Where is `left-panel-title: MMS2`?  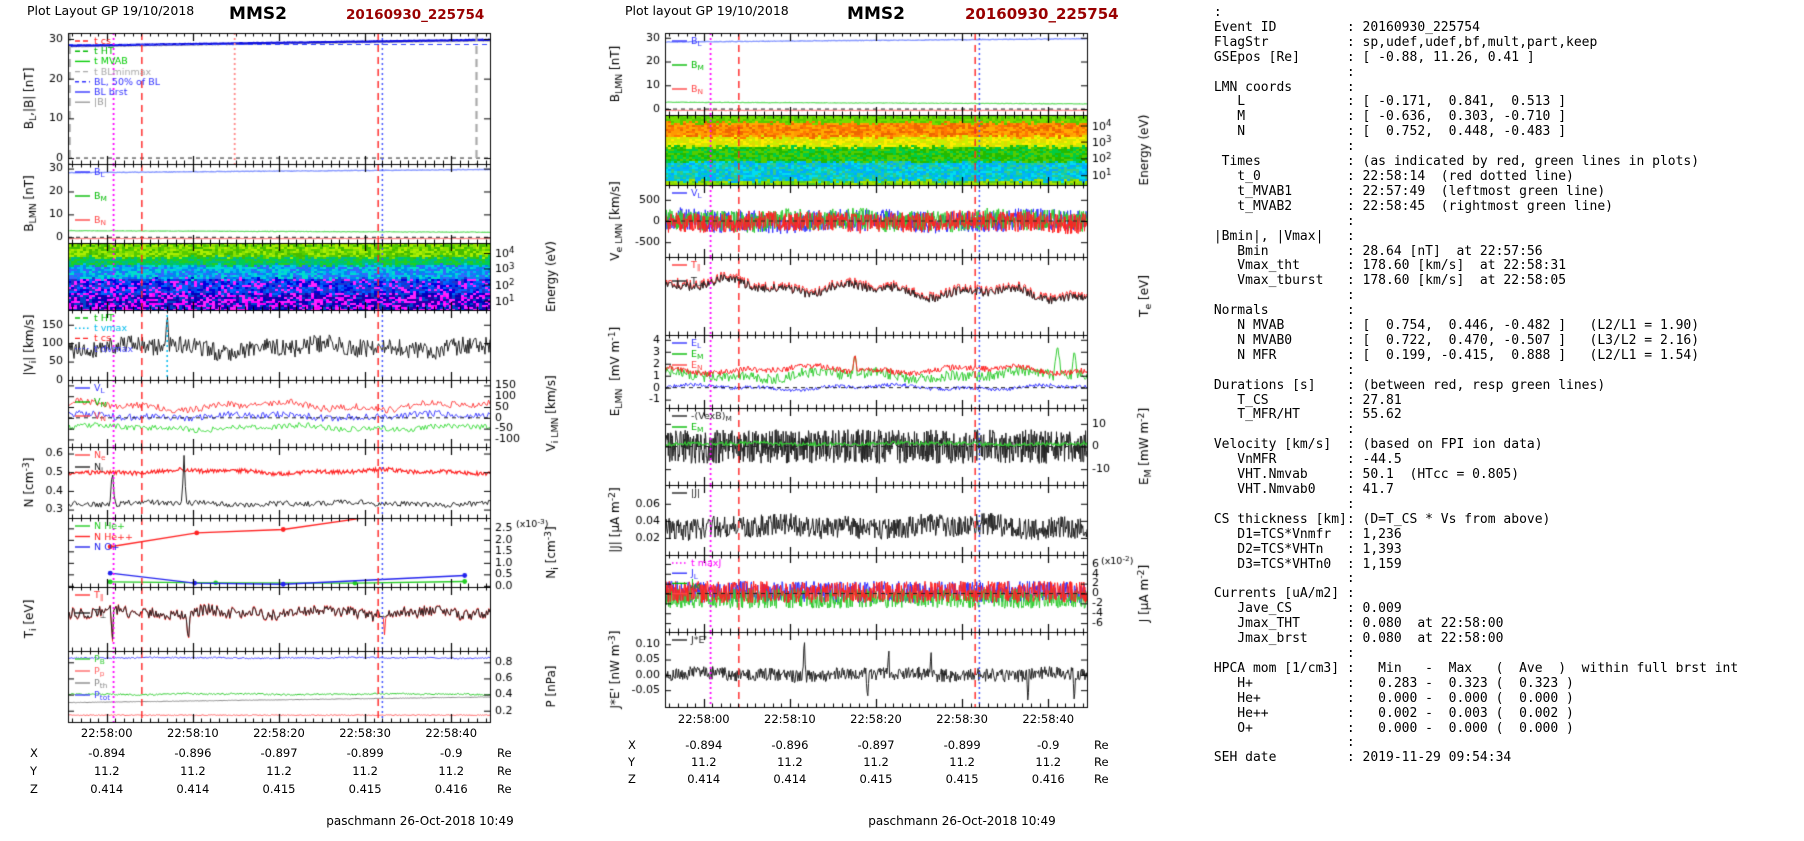 left-panel-title: MMS2 is located at coordinates (258, 14).